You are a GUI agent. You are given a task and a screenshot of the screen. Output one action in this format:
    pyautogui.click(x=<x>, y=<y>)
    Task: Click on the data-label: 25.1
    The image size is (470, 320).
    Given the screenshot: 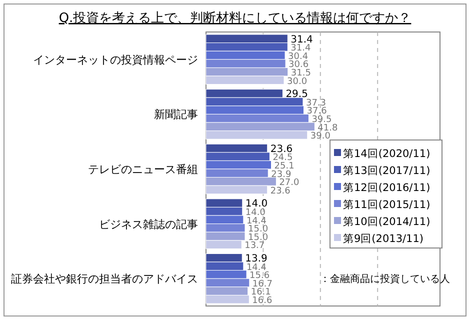 What is the action you would take?
    pyautogui.click(x=284, y=167)
    